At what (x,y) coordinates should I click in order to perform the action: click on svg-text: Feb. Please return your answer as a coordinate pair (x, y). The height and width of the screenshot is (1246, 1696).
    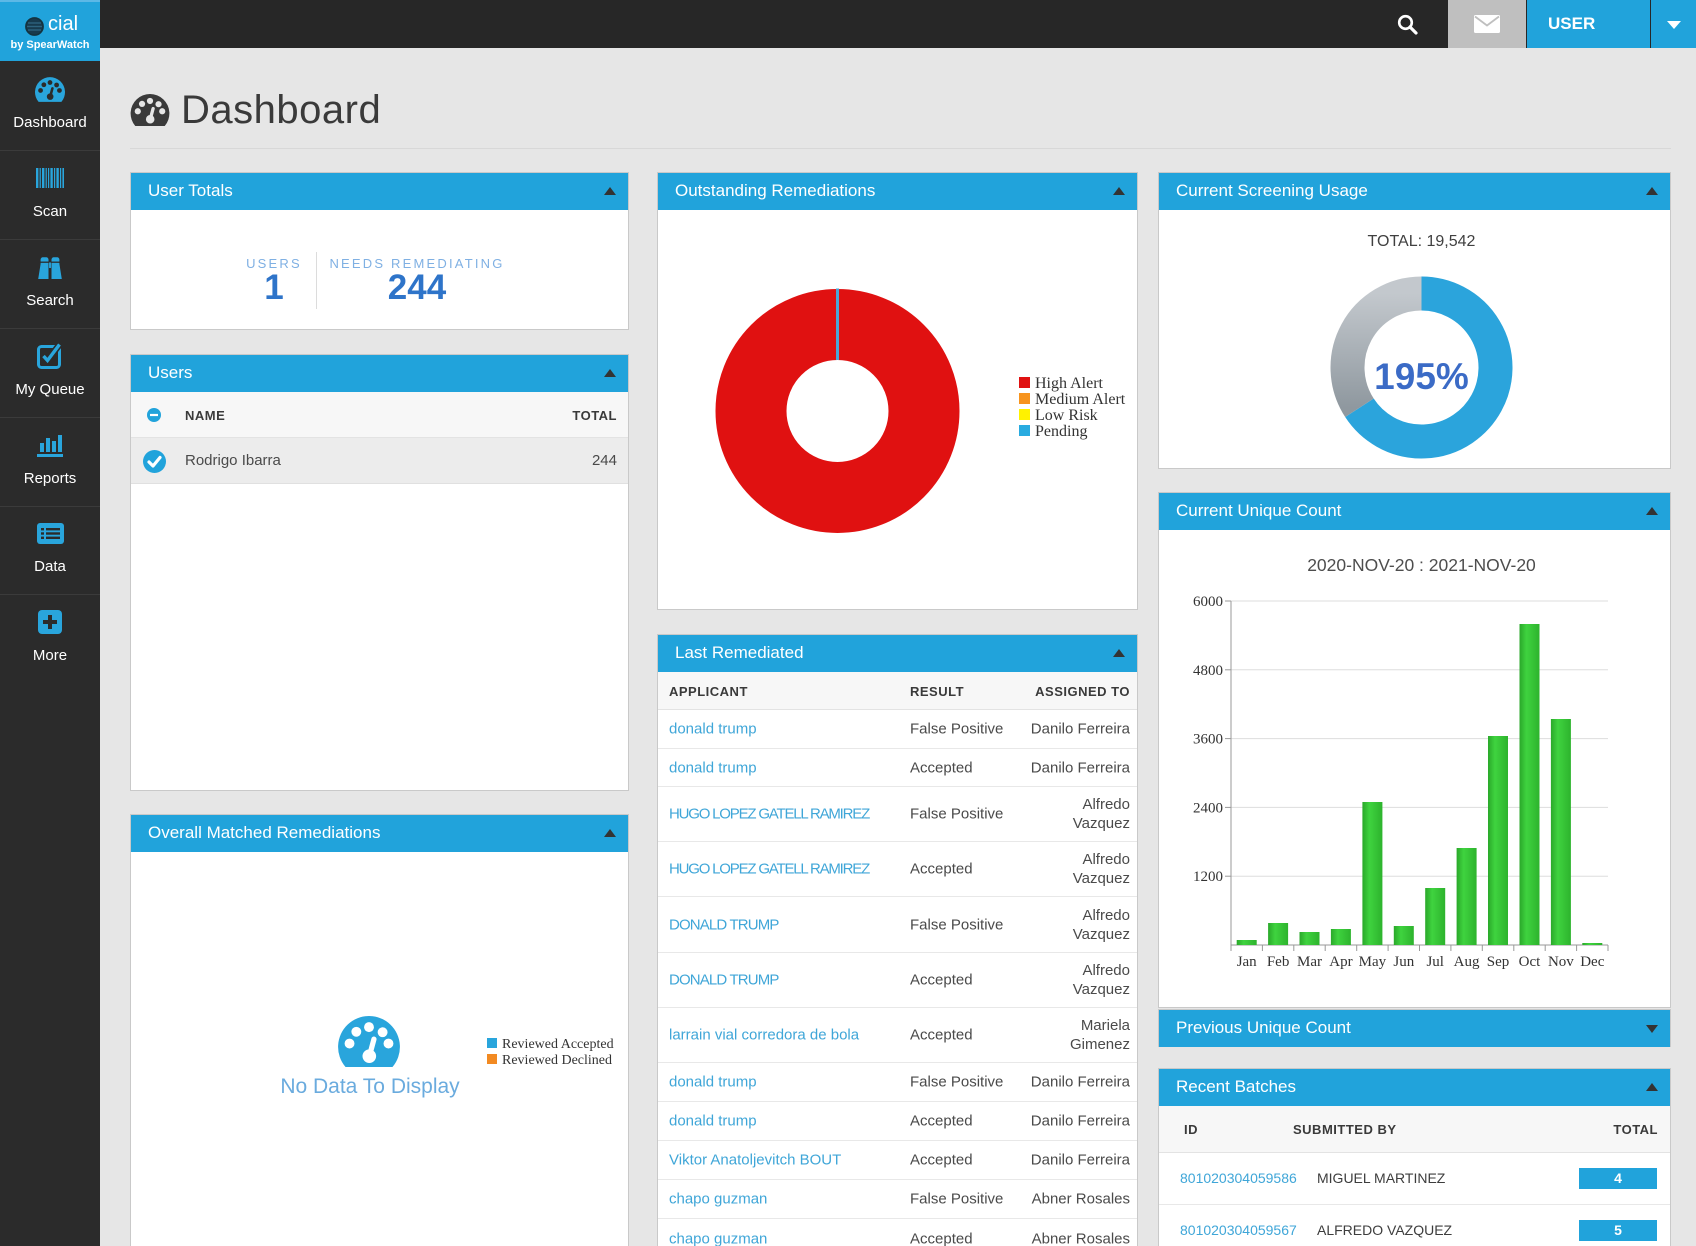
    Looking at the image, I should click on (1278, 962).